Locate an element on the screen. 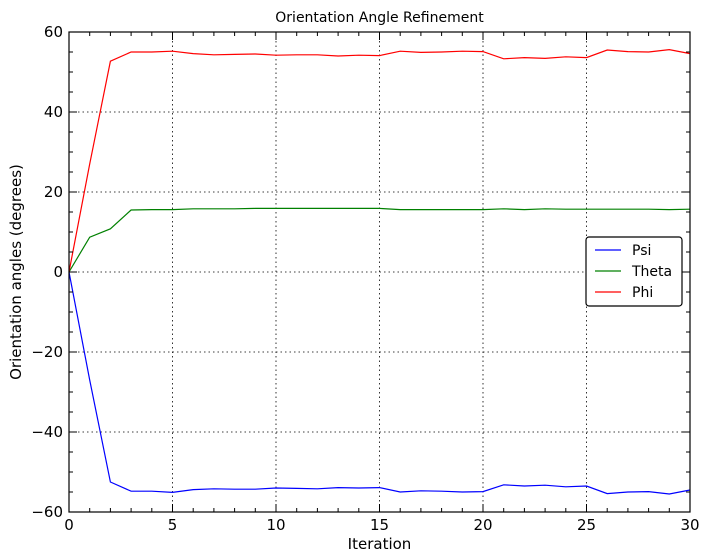 Image resolution: width=709 pixels, height=558 pixels. legend-label-psi: Psi is located at coordinates (641, 251).